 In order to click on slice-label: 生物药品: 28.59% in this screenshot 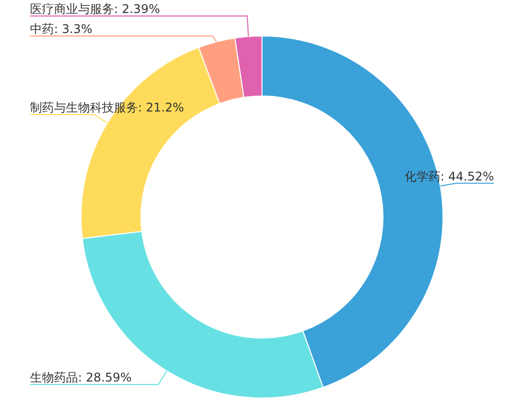, I will do `click(81, 377)`.